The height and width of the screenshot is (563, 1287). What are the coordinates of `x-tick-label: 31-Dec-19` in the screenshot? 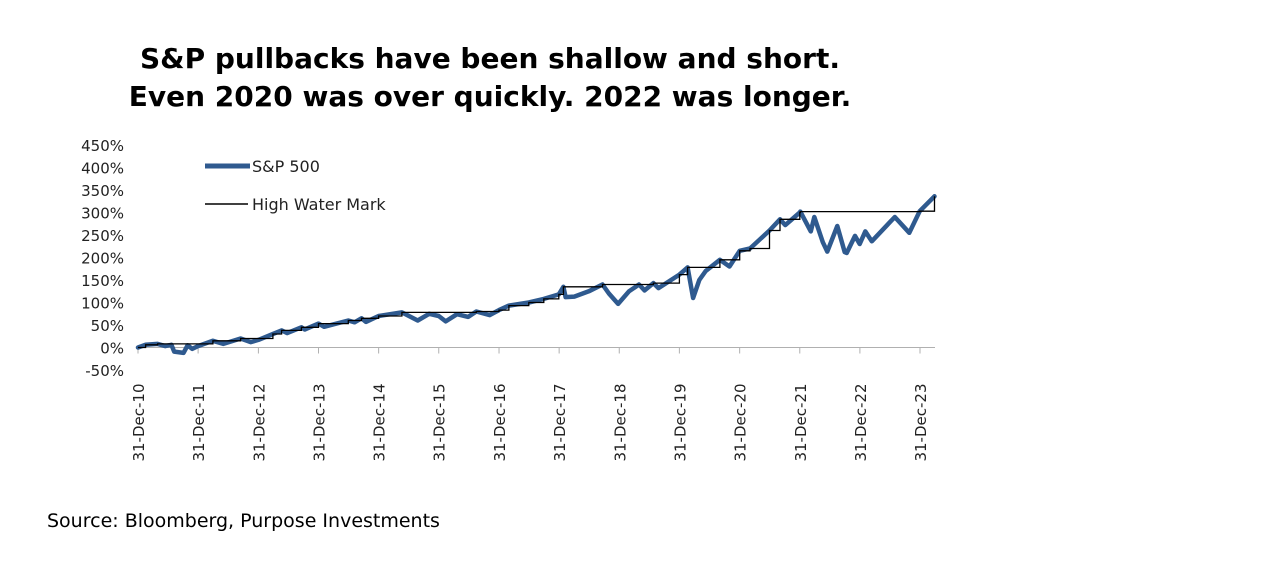 It's located at (680, 423).